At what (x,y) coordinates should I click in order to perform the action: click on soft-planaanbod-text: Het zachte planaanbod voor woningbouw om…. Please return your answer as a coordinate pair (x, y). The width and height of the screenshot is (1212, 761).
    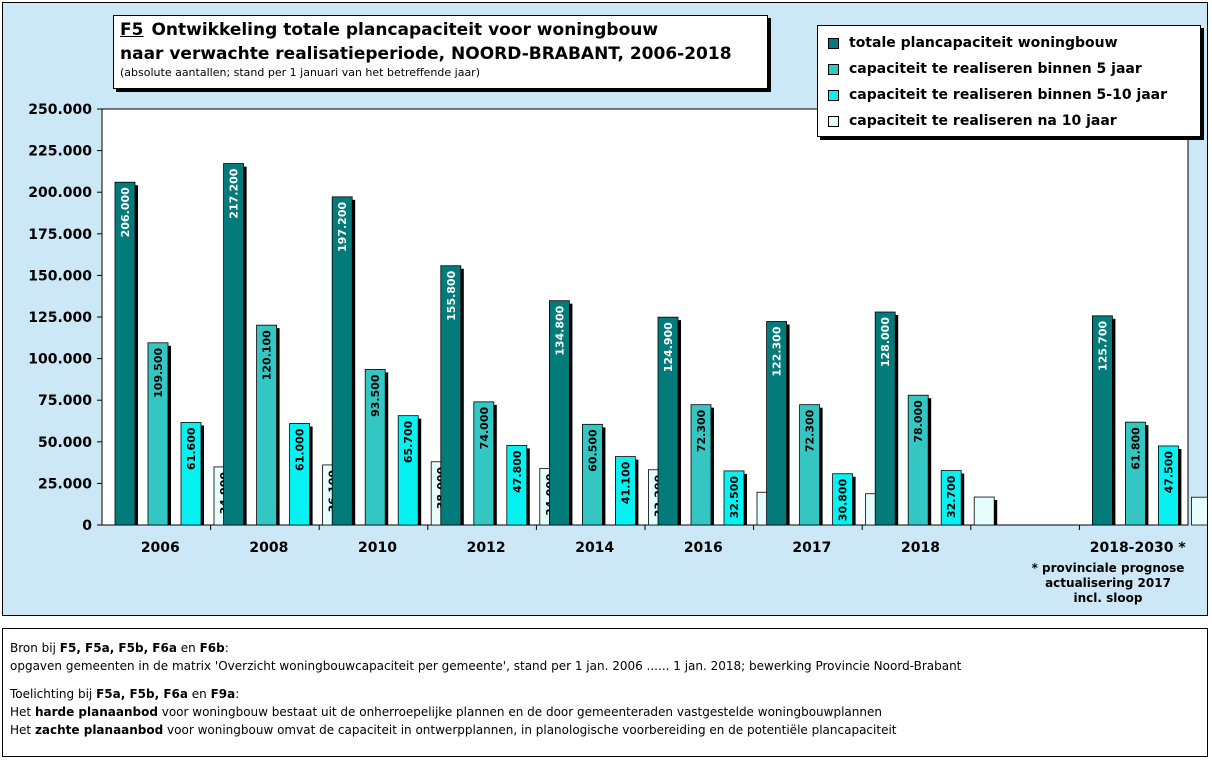
    Looking at the image, I should click on (605, 730).